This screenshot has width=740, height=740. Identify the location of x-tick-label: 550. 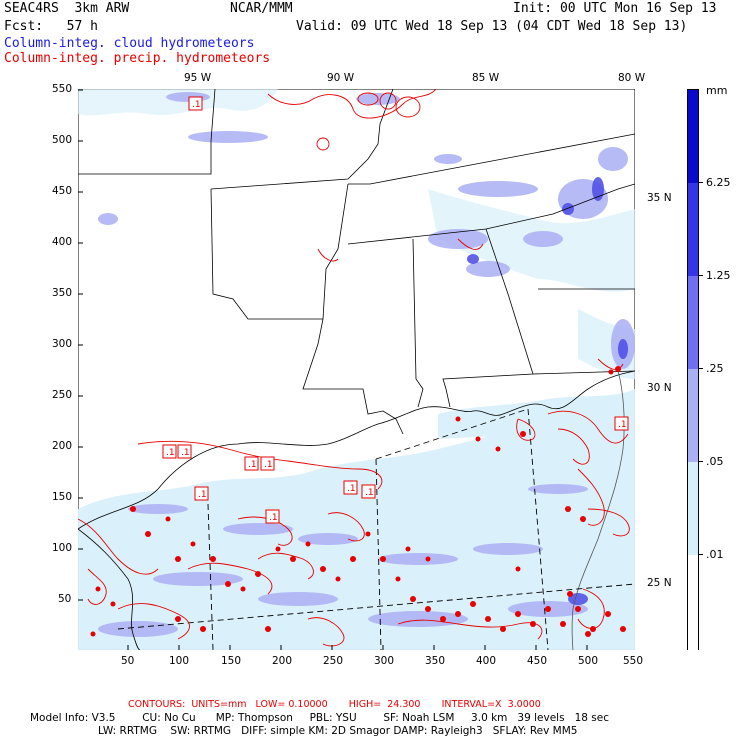
(633, 661).